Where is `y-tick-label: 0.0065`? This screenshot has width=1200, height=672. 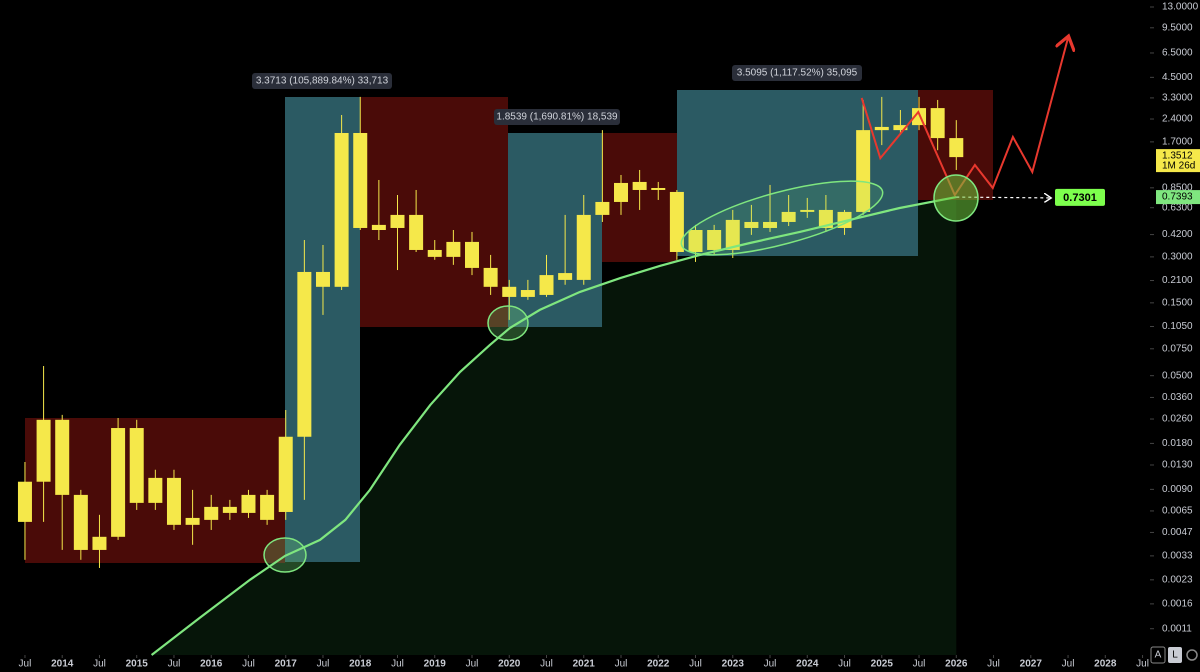
y-tick-label: 0.0065 is located at coordinates (1177, 511).